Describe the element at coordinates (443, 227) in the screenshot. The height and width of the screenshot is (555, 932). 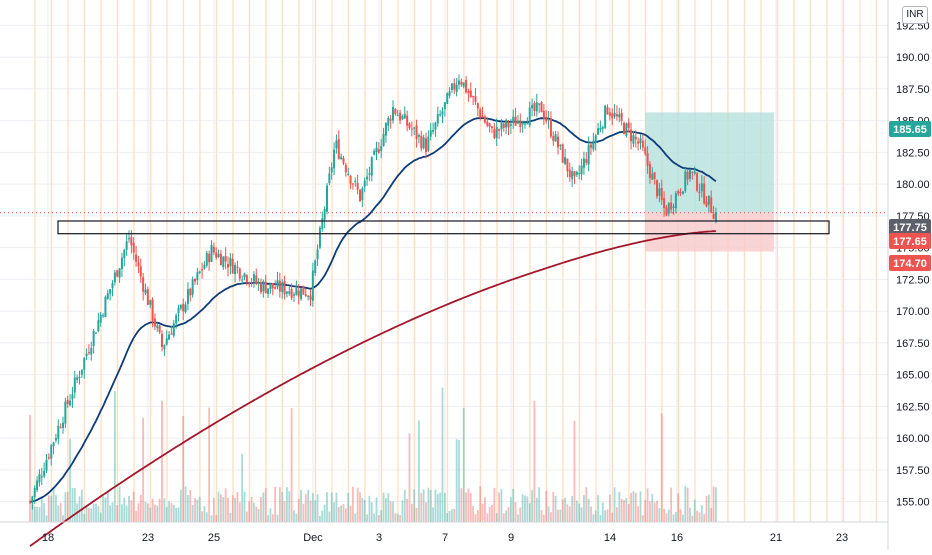
I see `support-box-layer` at that location.